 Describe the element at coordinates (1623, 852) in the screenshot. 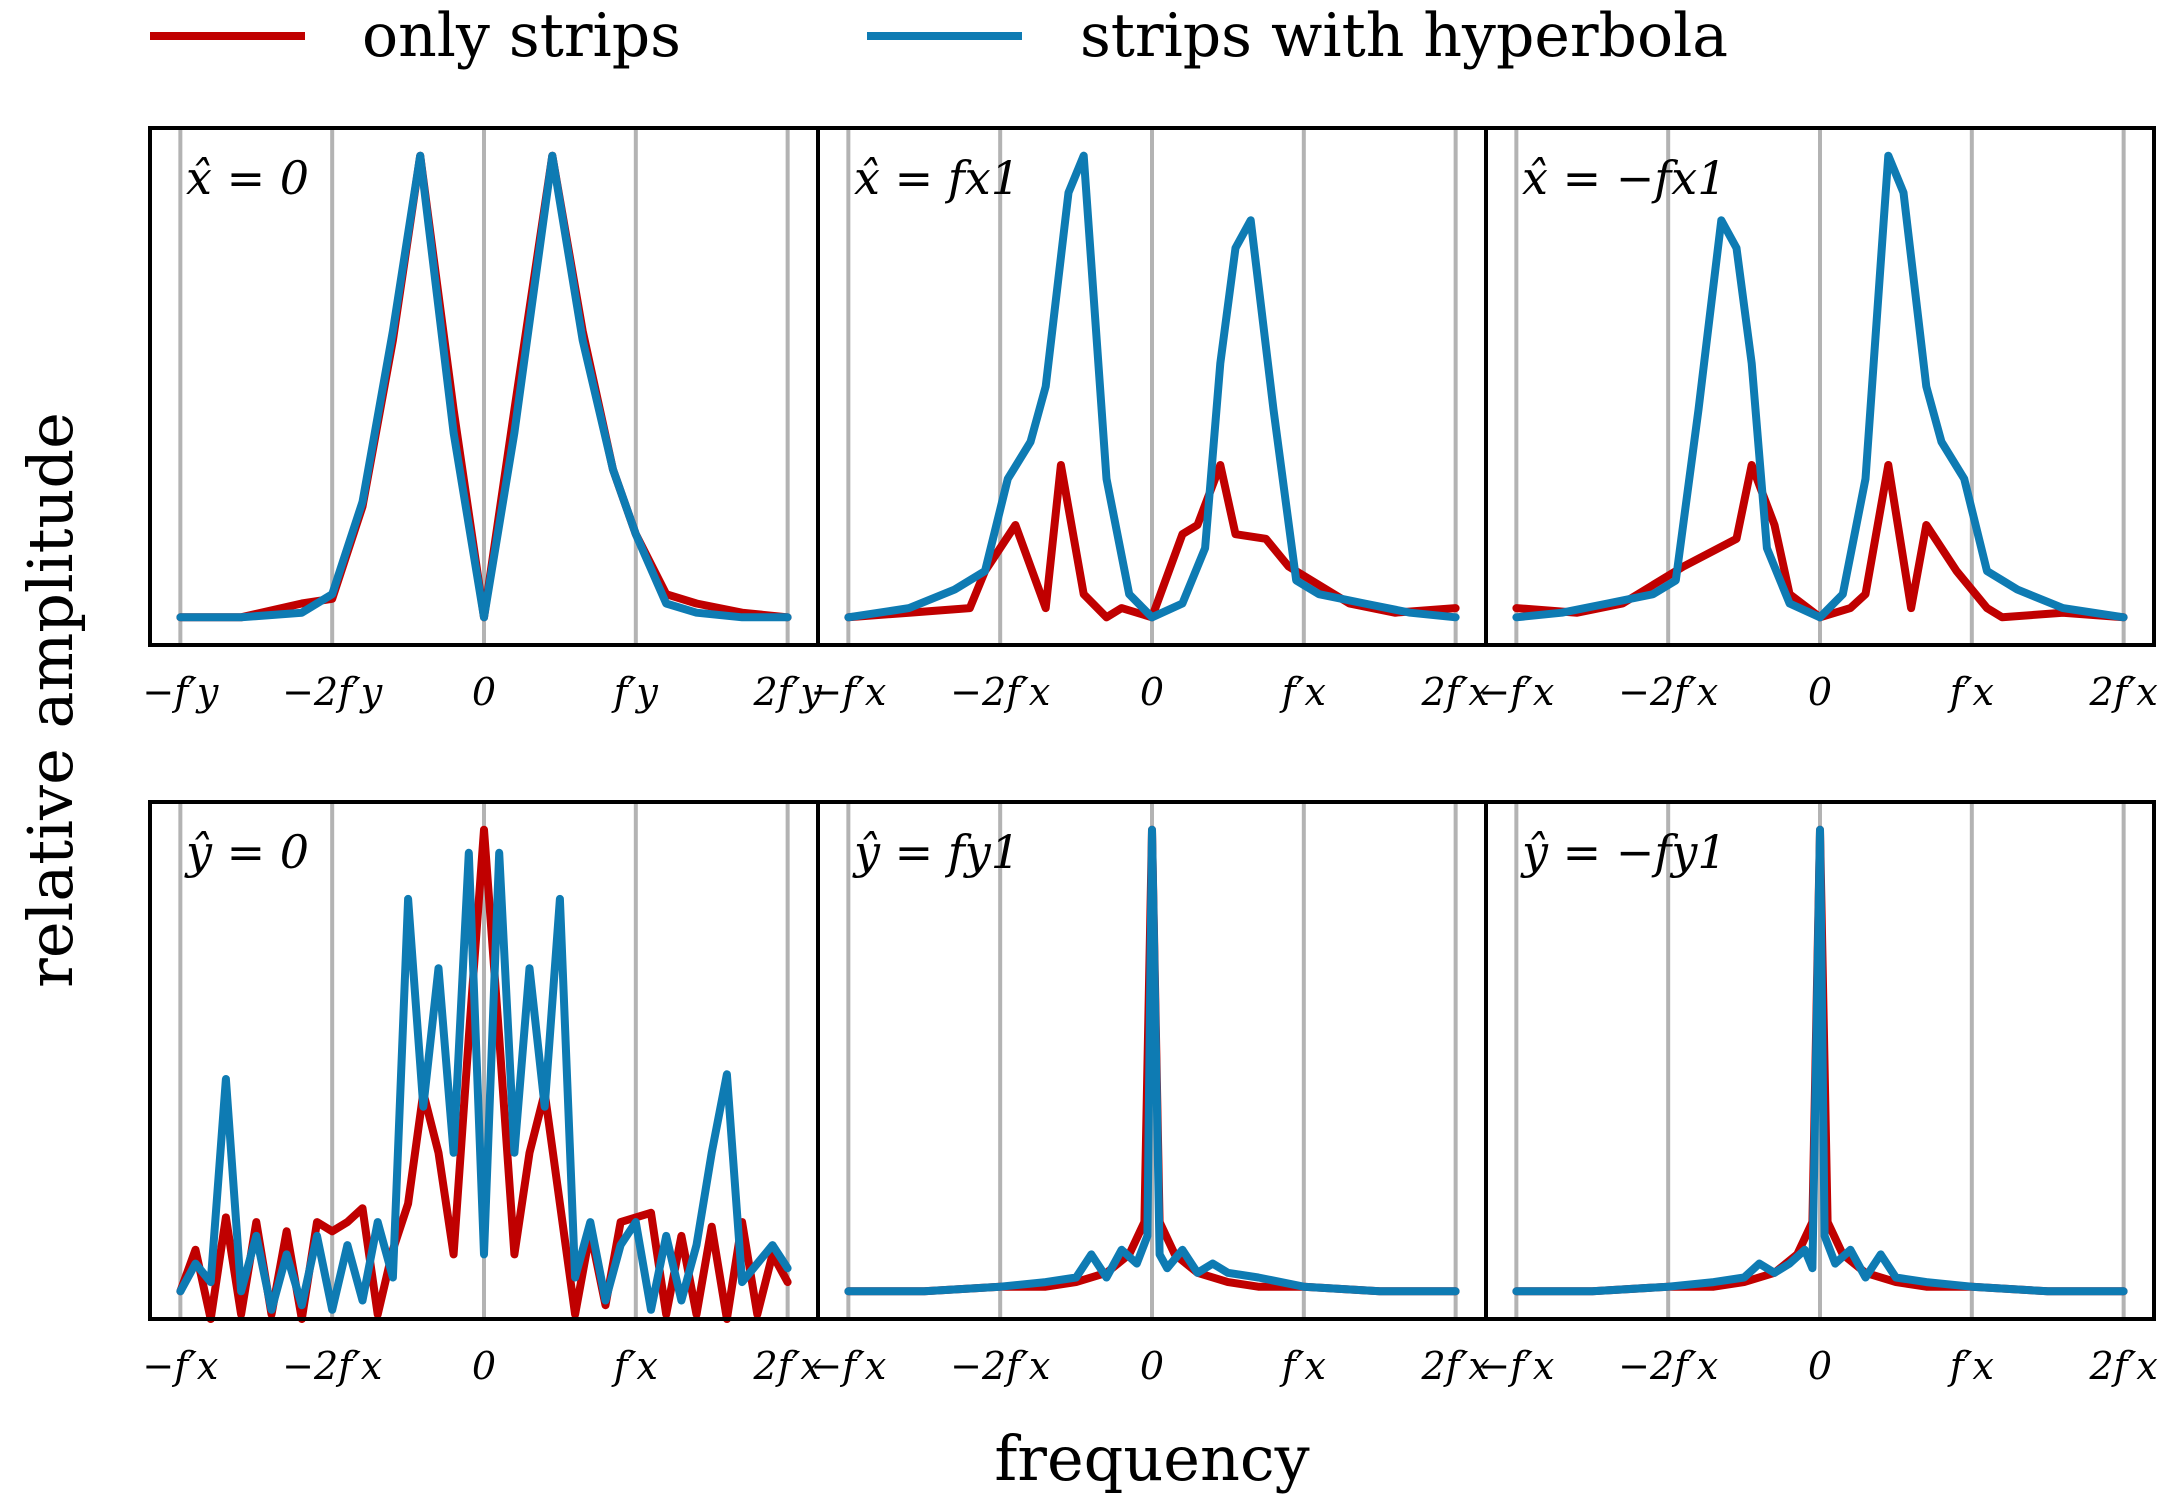

I see `panel-title: ŷ = −fy1` at that location.